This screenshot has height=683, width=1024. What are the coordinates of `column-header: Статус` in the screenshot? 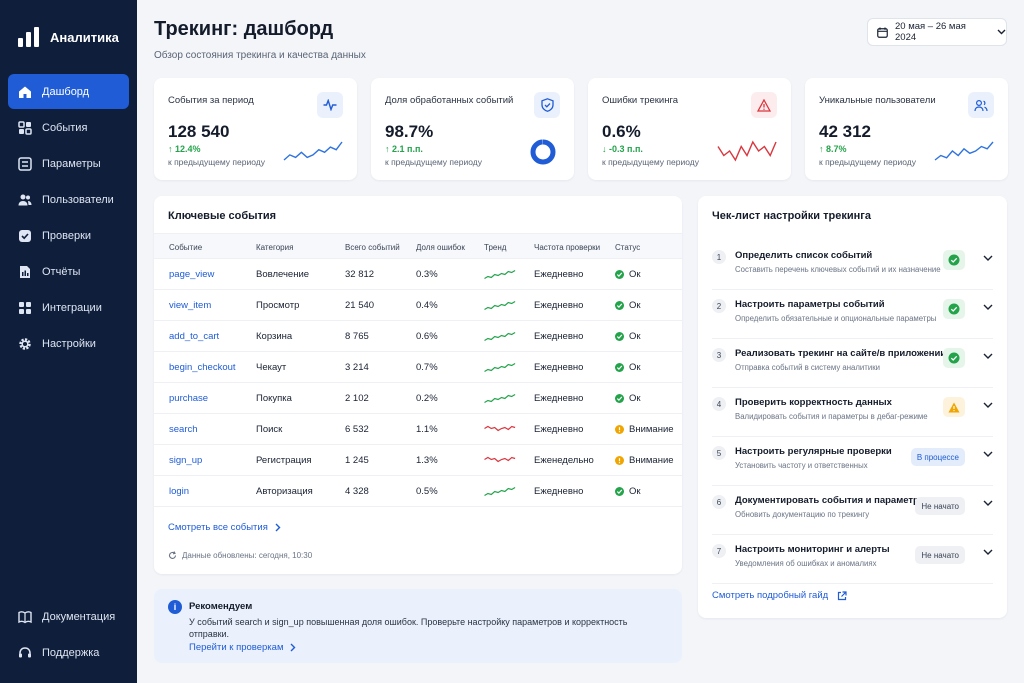 It's located at (628, 247).